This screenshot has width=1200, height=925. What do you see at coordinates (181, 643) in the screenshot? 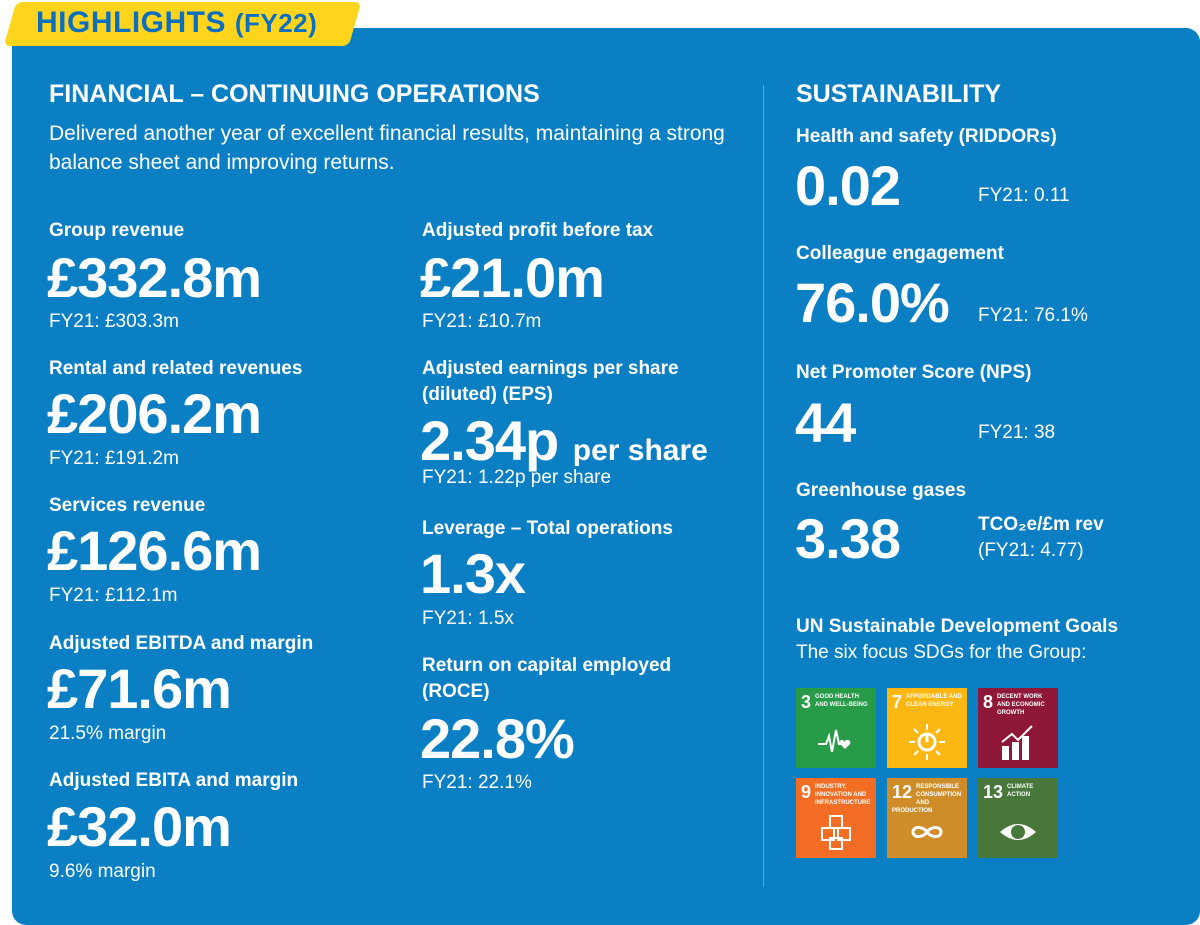
I see `metric-label: Adjusted EBITDA and margin` at bounding box center [181, 643].